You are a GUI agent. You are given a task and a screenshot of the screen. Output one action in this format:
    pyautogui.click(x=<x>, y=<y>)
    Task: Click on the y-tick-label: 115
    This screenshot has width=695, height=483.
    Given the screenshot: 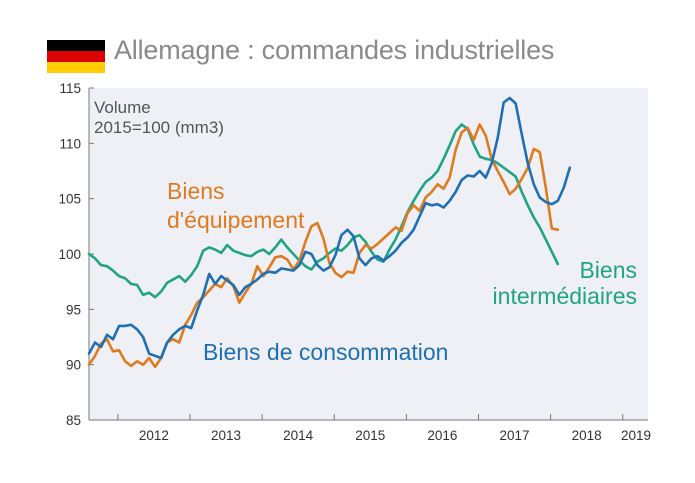 What is the action you would take?
    pyautogui.click(x=70, y=88)
    